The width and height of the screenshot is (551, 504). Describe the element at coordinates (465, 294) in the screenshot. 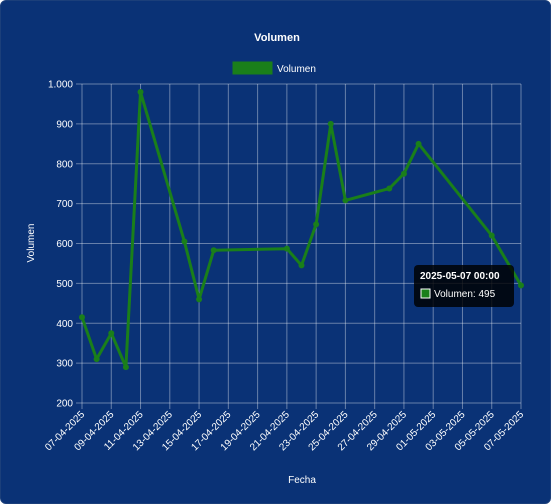

I see `tooltip-label: Volumen: 495` at that location.